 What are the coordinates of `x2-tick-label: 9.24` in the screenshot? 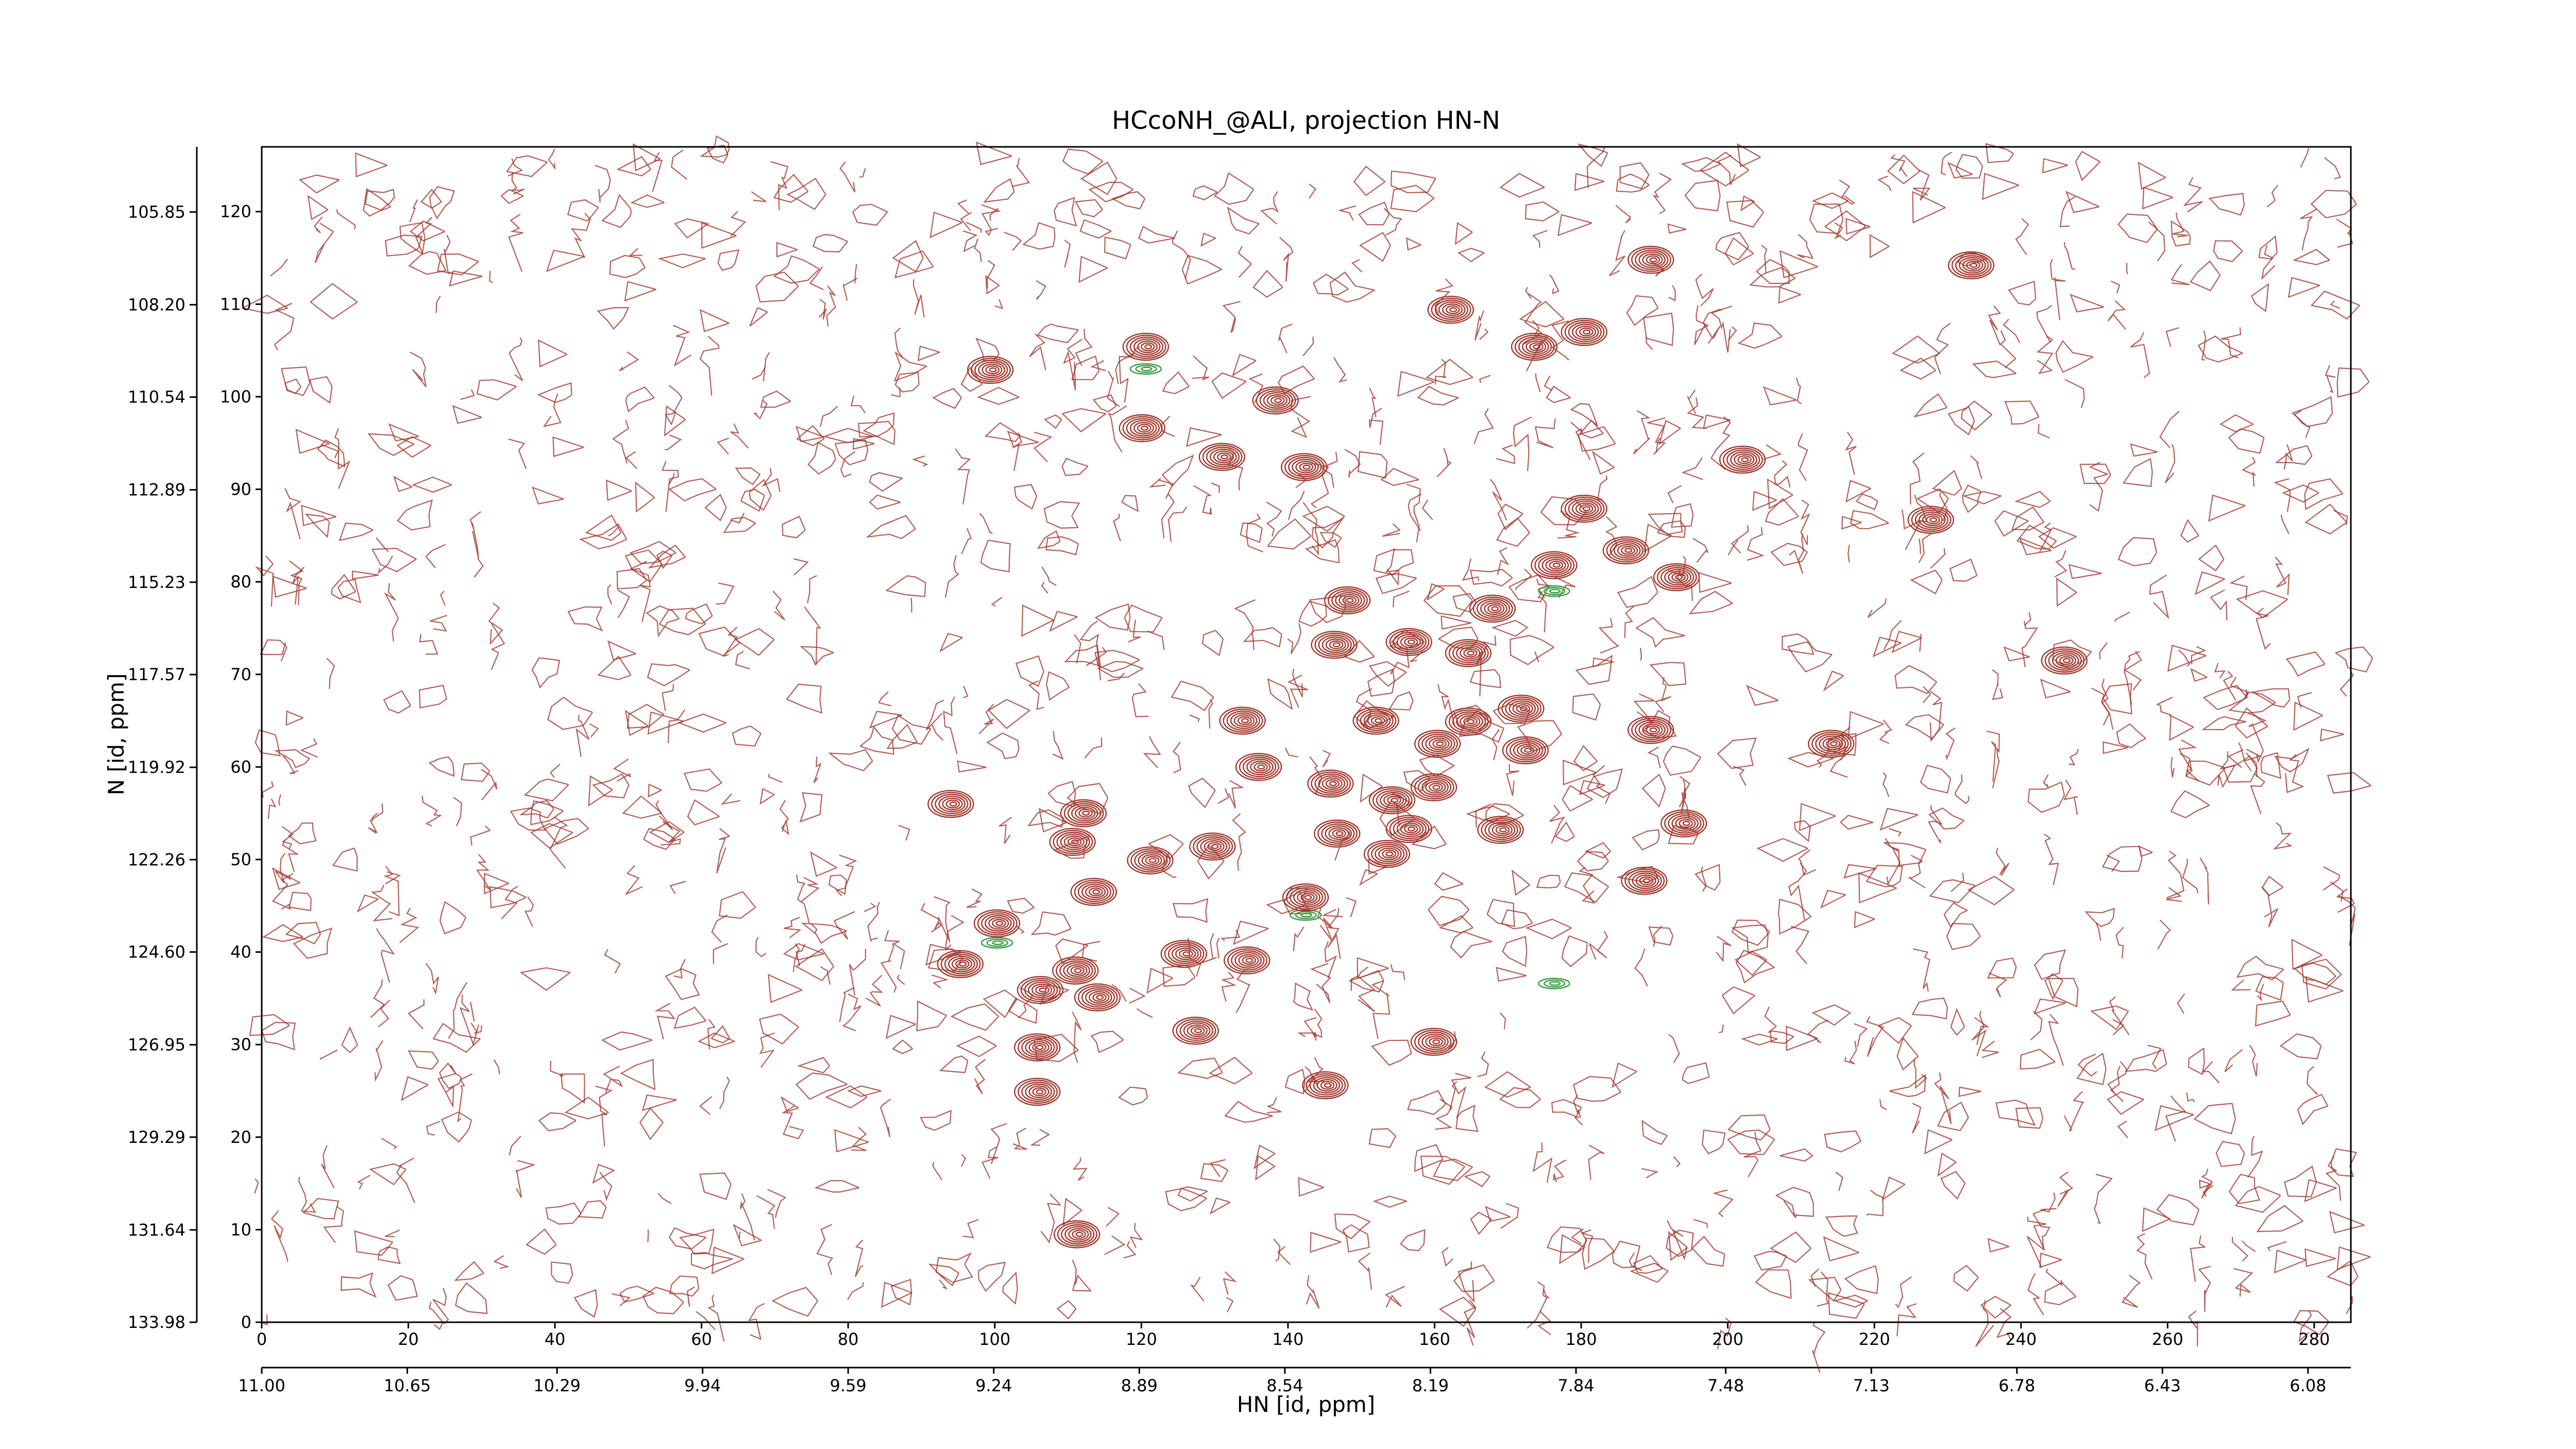 It's located at (993, 1385).